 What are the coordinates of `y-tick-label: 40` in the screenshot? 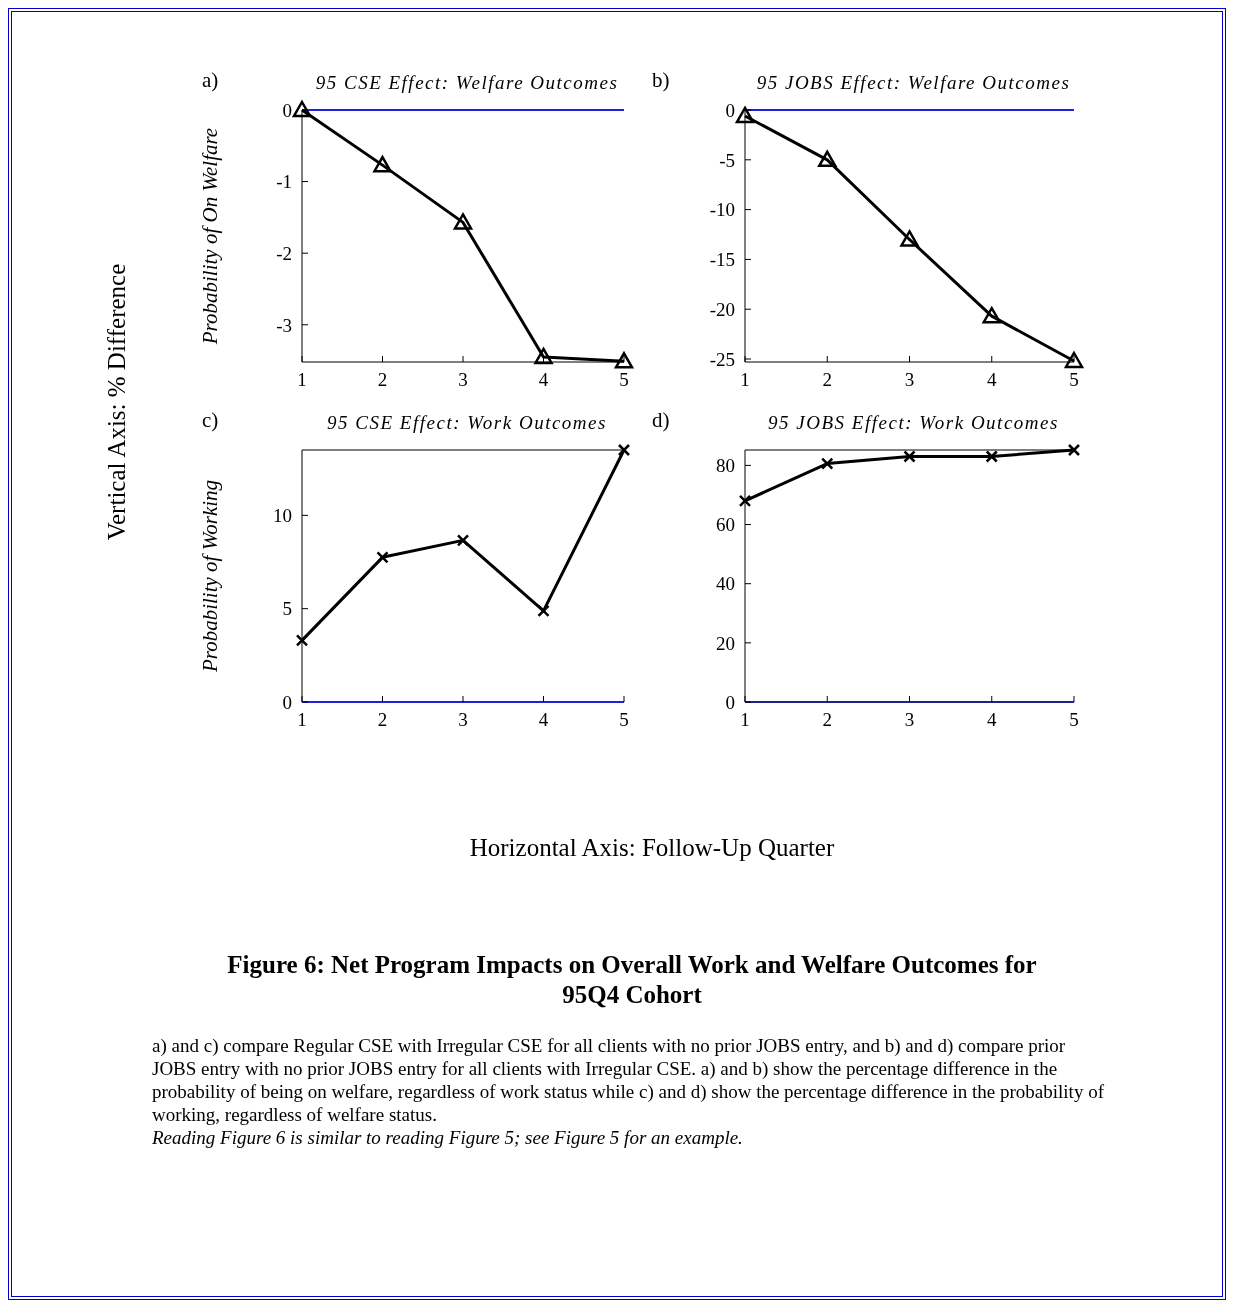 It's located at (725, 584).